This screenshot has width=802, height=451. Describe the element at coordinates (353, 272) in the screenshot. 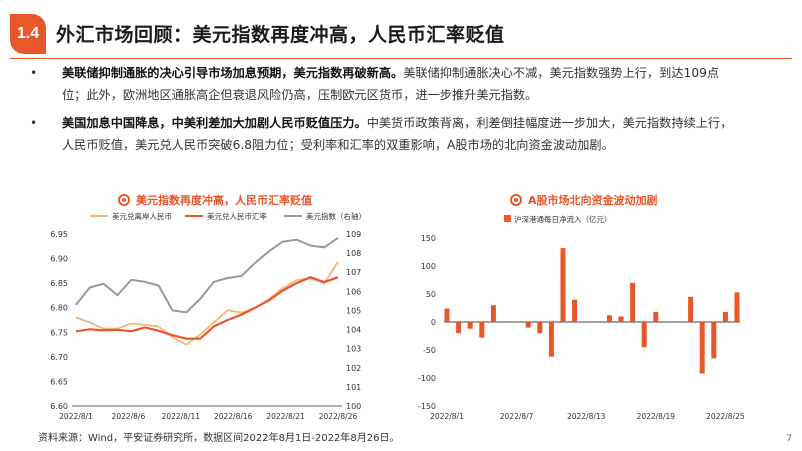

I see `y-right-tick-label: 107` at that location.